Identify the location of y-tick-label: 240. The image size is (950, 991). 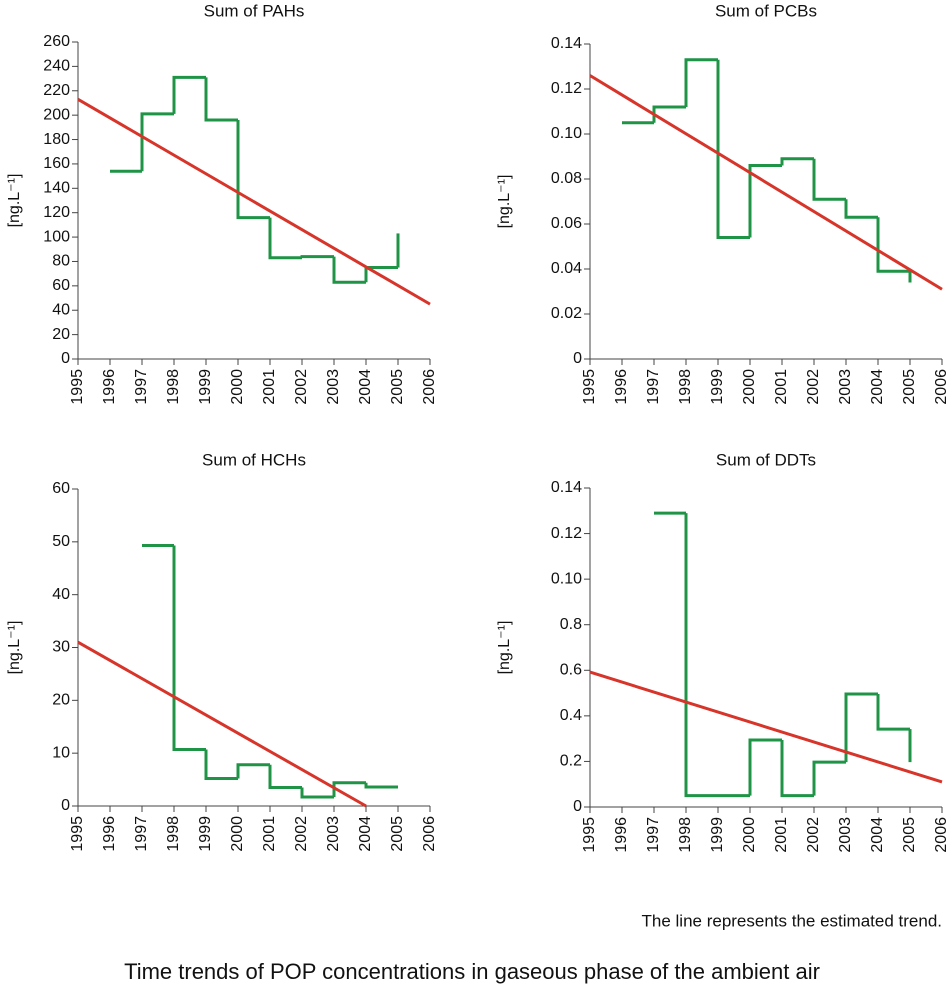
(56, 66).